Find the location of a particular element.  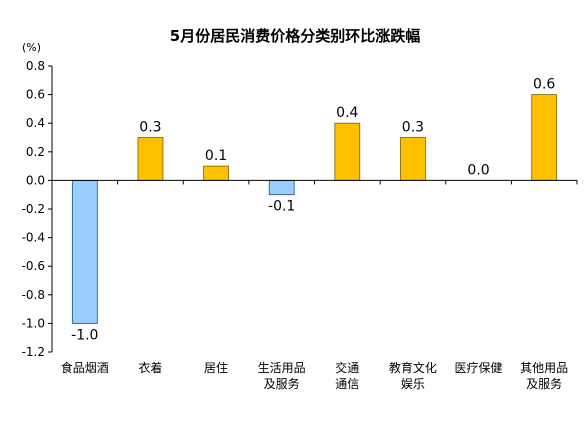

x-tick-label: 教育文化娱乐 is located at coordinates (413, 375).